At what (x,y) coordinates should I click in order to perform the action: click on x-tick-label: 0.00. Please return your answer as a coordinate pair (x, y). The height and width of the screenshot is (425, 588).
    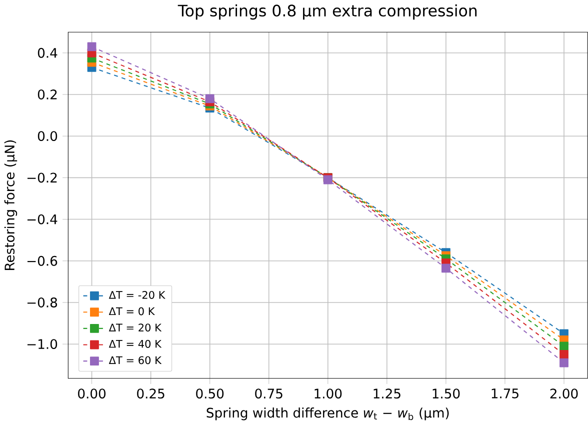
    Looking at the image, I should click on (92, 393).